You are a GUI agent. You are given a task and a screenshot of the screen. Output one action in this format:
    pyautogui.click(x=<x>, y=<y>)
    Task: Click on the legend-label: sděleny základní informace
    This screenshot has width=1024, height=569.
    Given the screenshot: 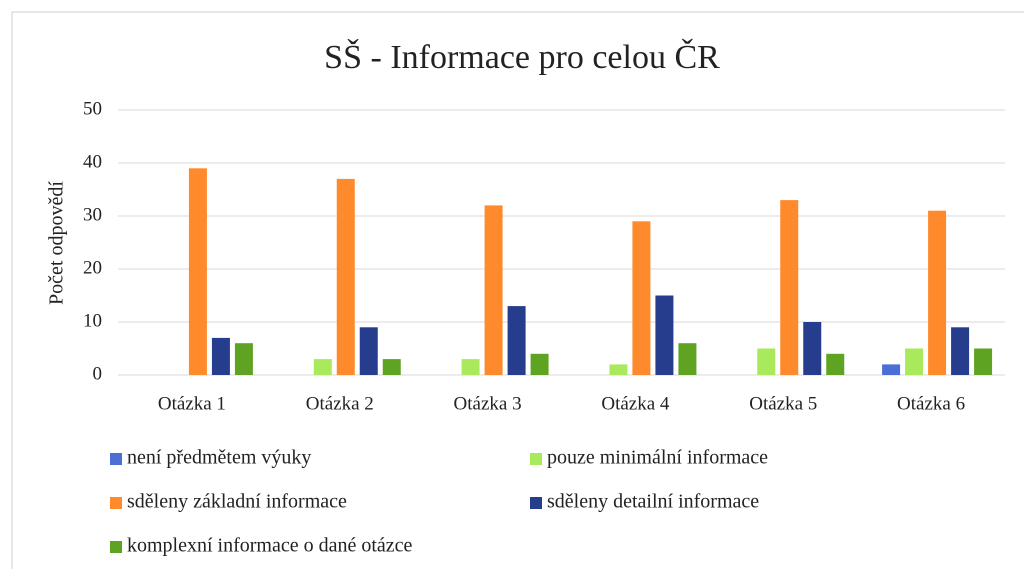 What is the action you would take?
    pyautogui.click(x=237, y=502)
    